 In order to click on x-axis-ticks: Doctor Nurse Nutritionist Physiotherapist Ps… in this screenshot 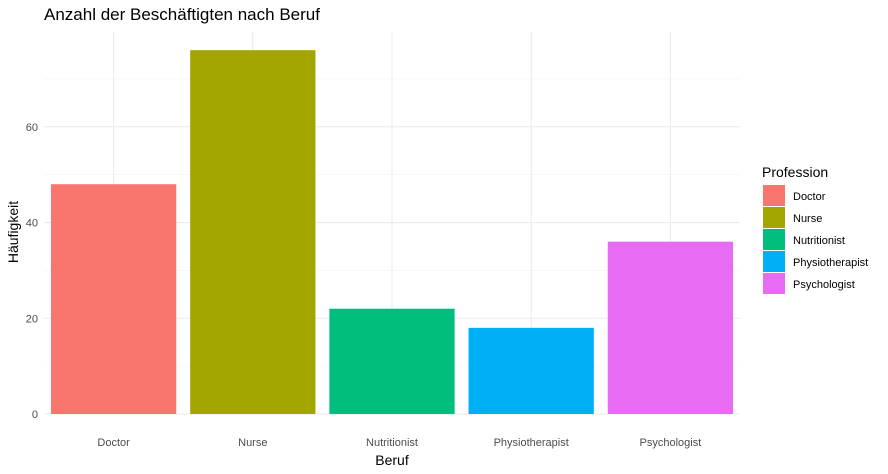, I will do `click(399, 443)`.